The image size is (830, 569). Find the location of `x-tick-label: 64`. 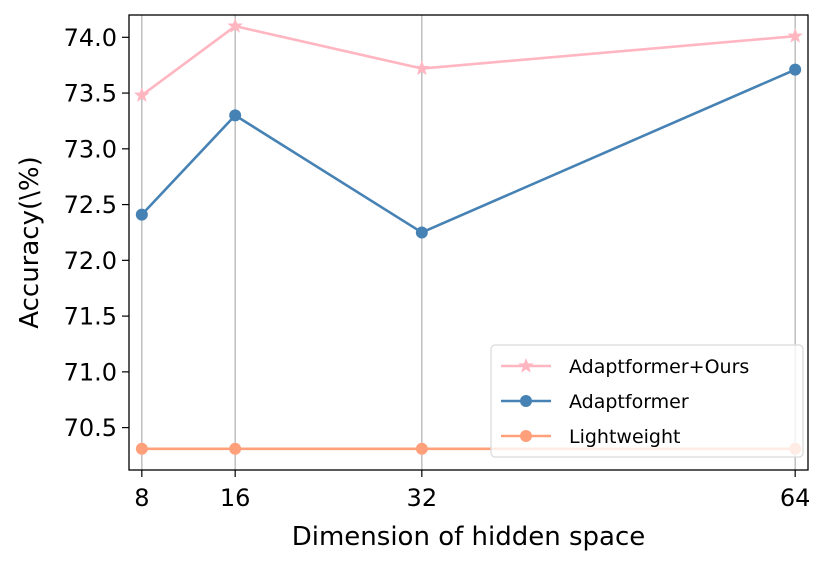

x-tick-label: 64 is located at coordinates (795, 498).